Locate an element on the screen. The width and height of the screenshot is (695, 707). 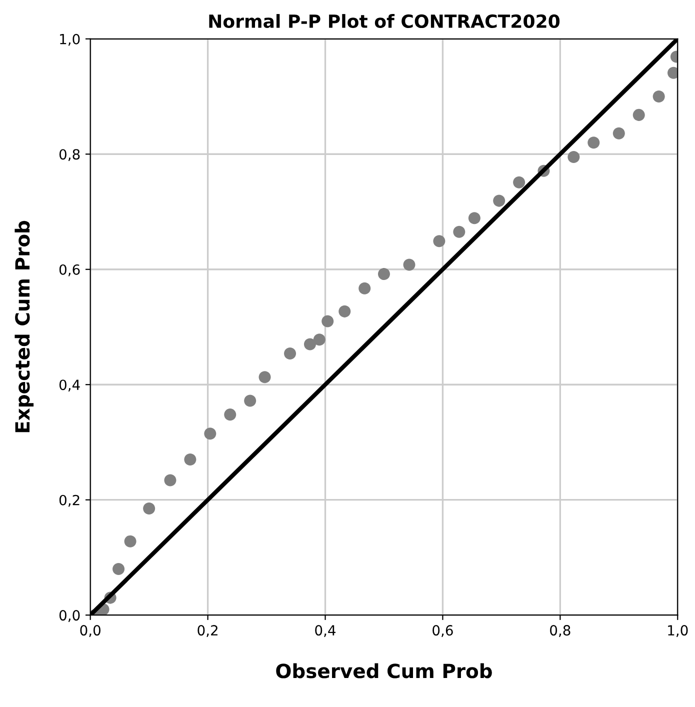
y-tick-label: 0,0 is located at coordinates (69, 616).